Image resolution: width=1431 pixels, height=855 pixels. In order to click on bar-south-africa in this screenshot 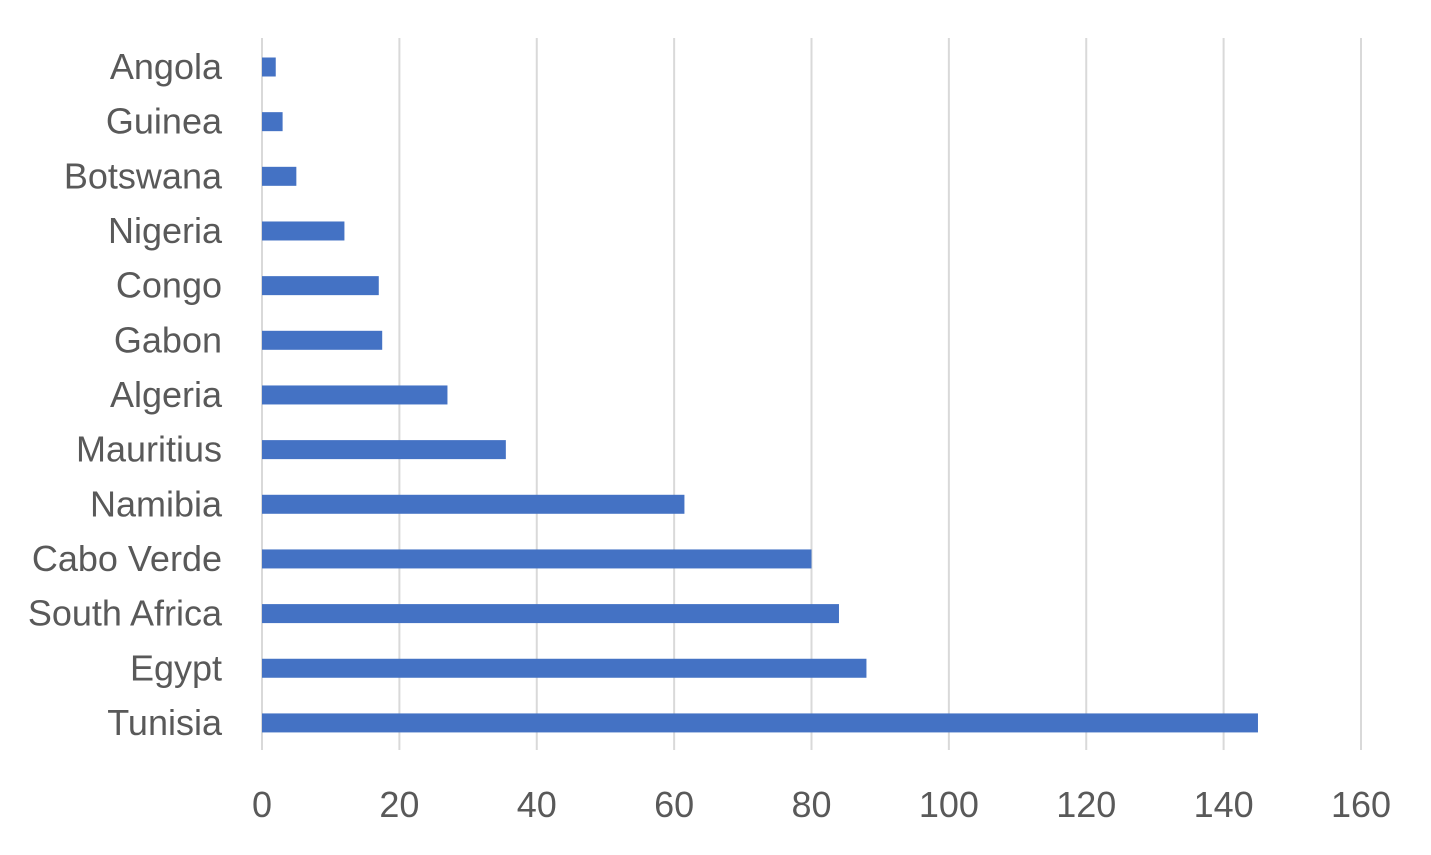, I will do `click(550, 614)`.